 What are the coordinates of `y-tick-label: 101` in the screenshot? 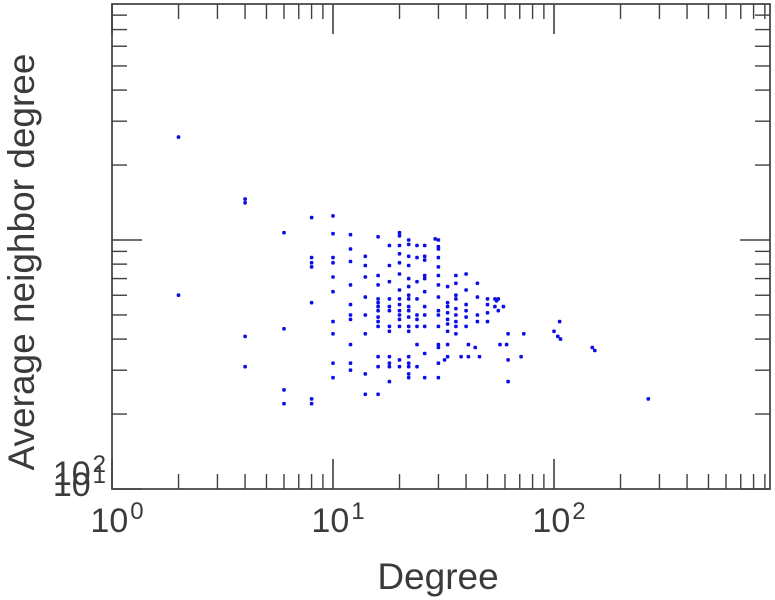 It's located at (79, 483).